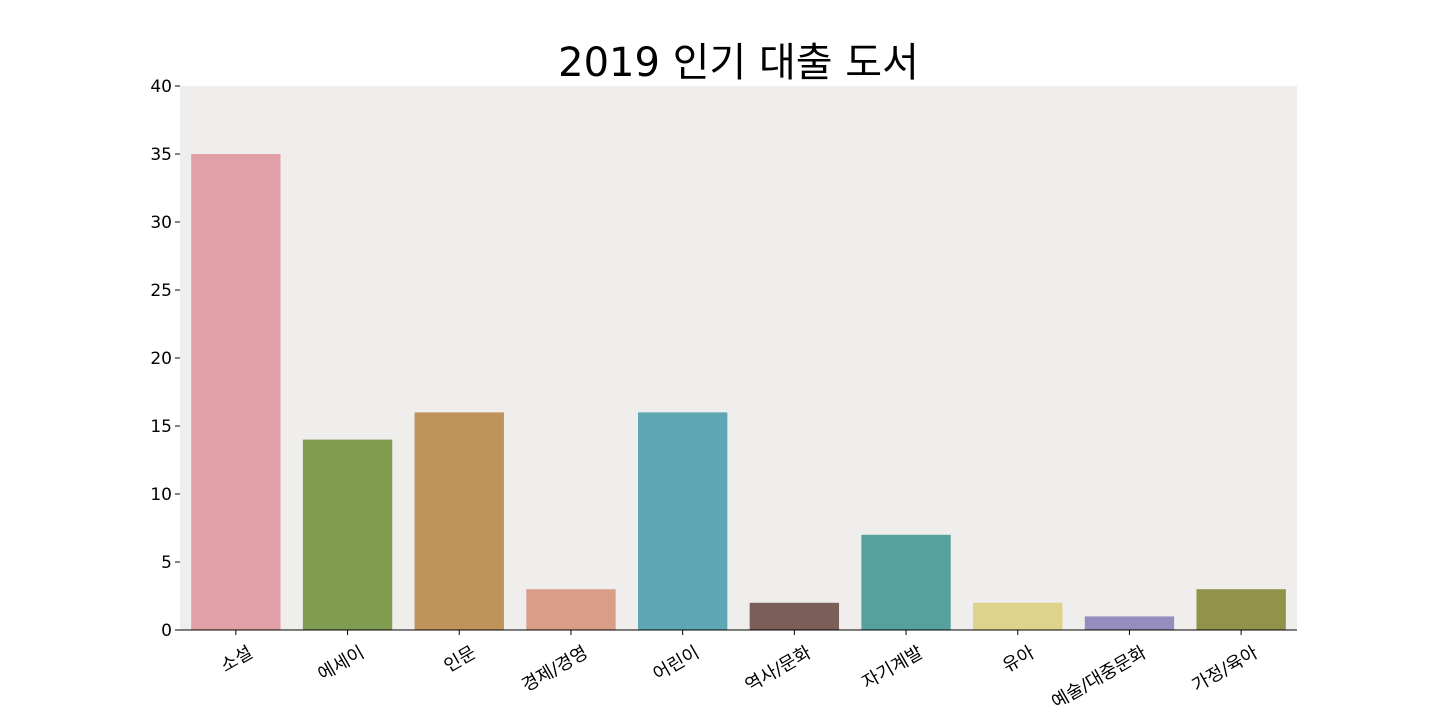 The height and width of the screenshot is (720, 1440). I want to click on y-tick-label: 40, so click(161, 87).